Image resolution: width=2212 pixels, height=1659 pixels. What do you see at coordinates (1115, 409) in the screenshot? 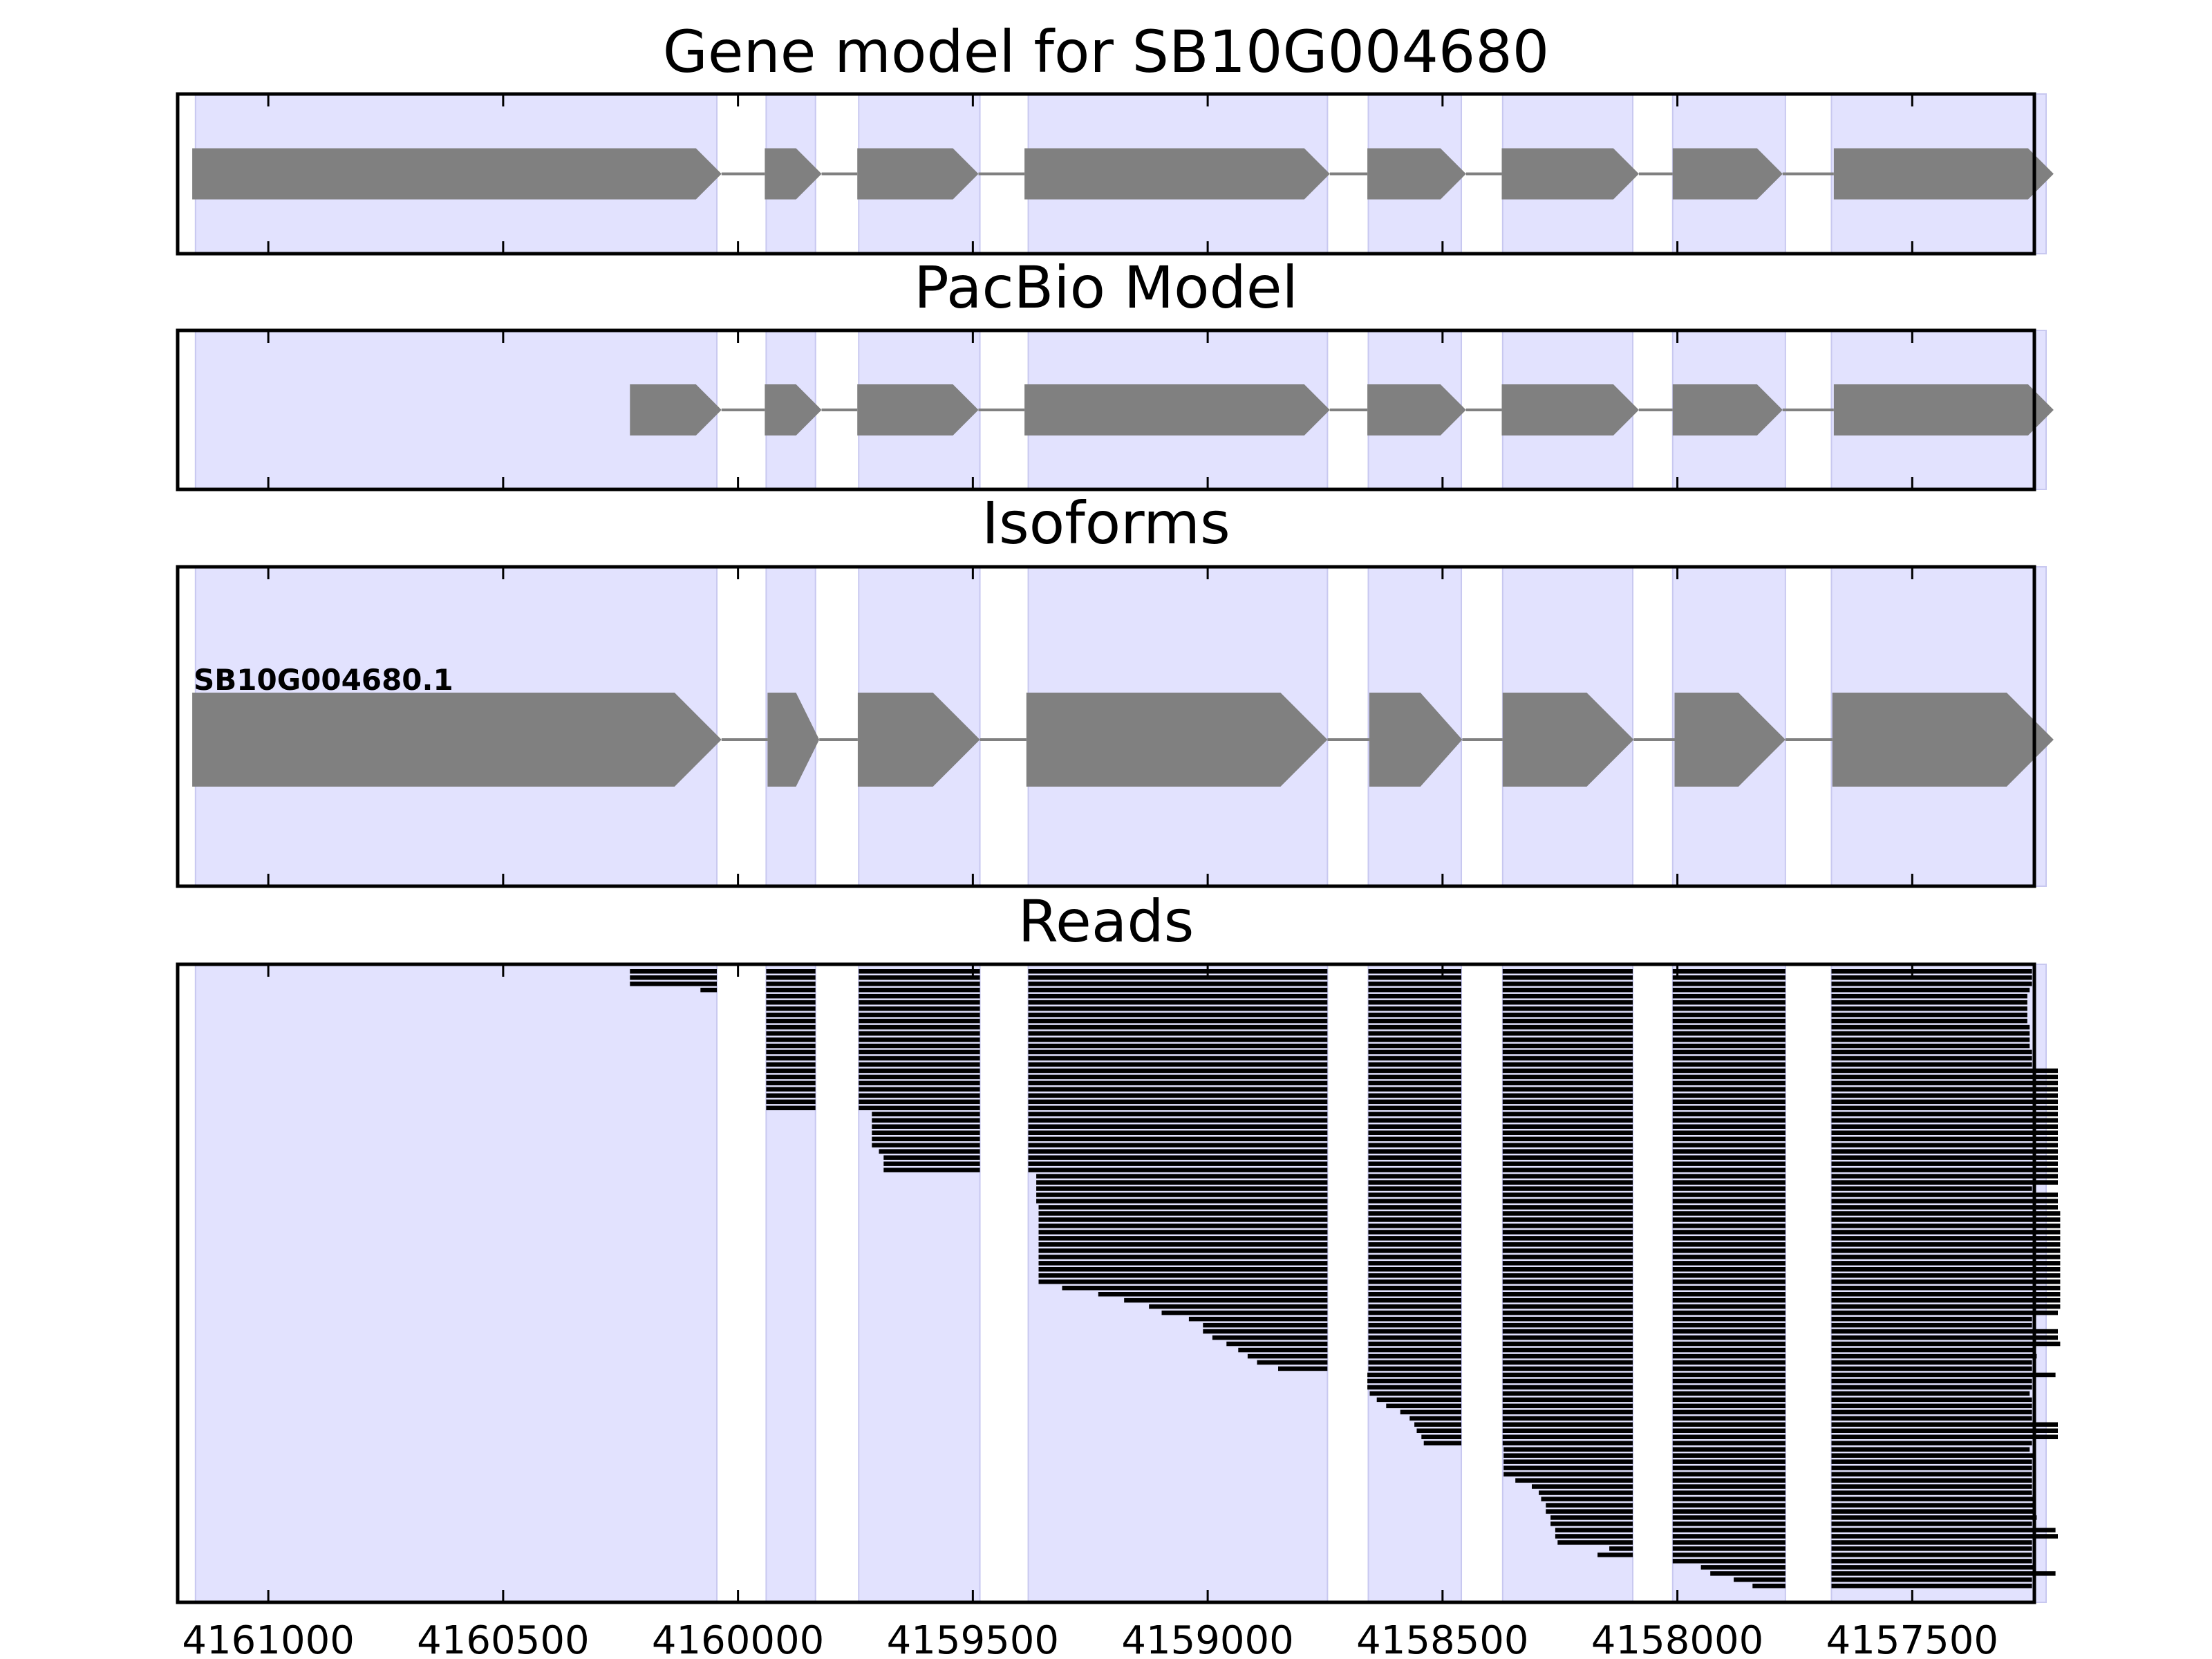
I see `pacbio-model-track` at bounding box center [1115, 409].